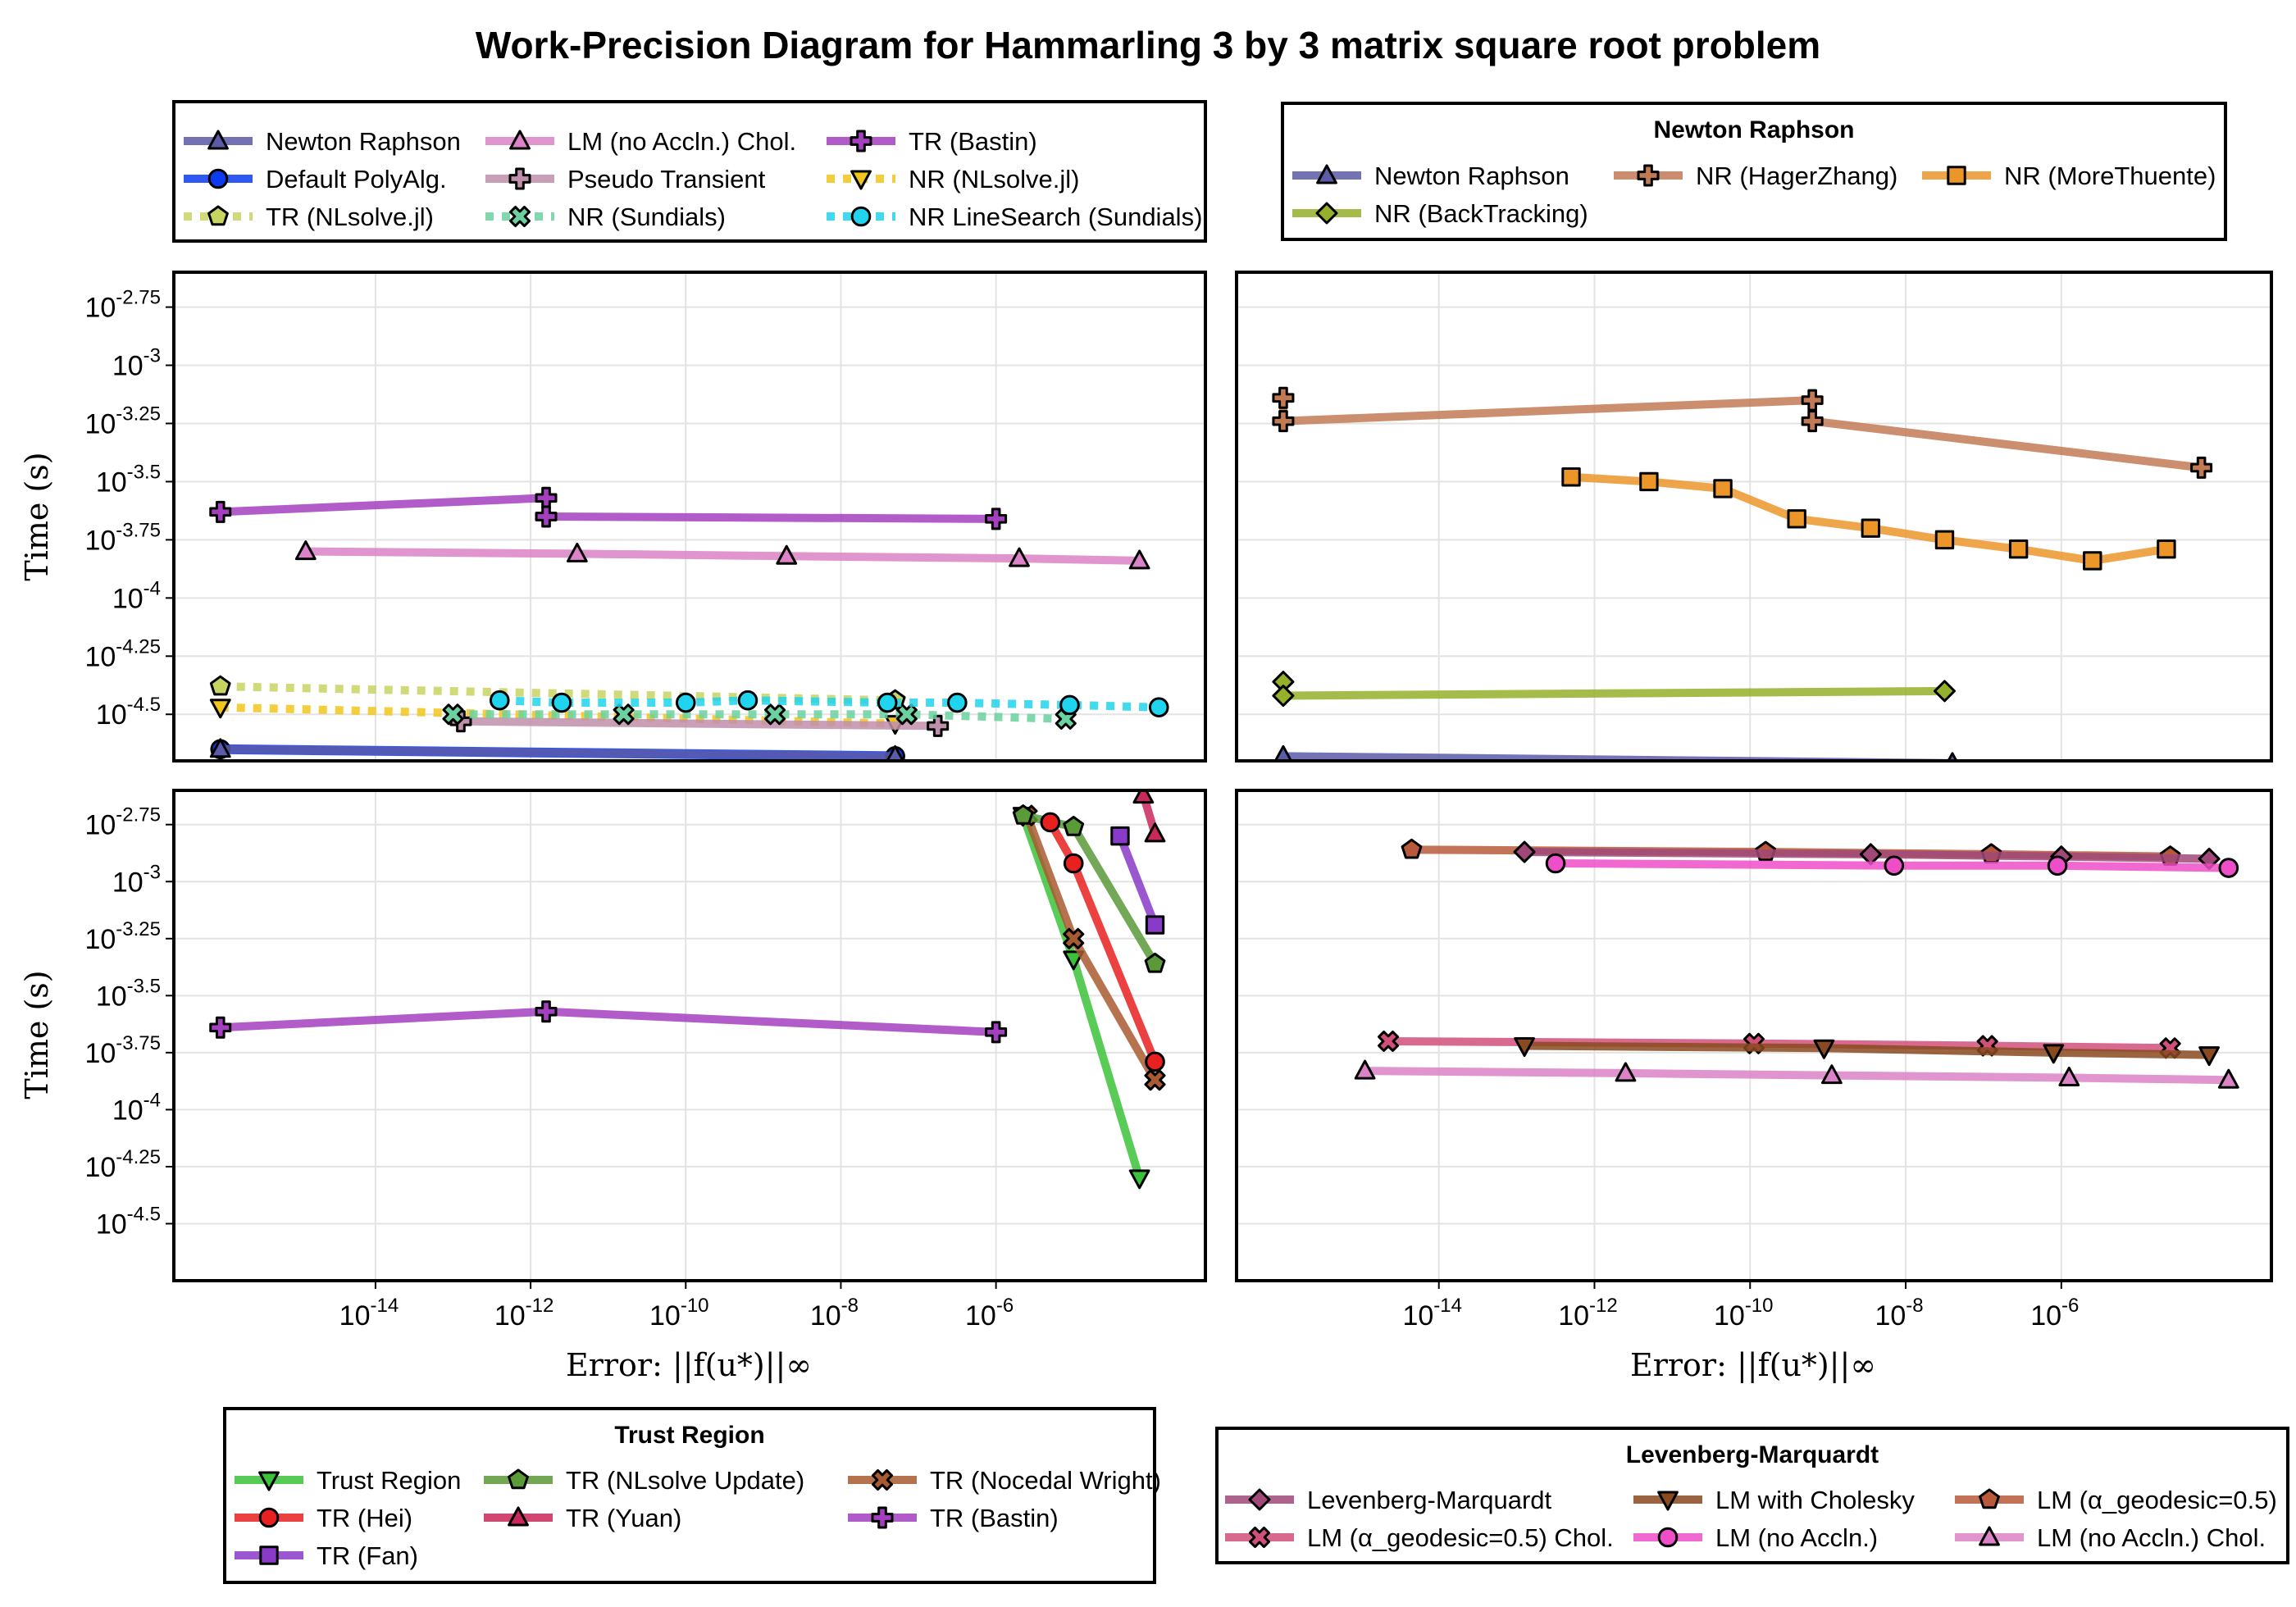 The width and height of the screenshot is (2296, 1607). I want to click on plot-area, so click(689, 1035).